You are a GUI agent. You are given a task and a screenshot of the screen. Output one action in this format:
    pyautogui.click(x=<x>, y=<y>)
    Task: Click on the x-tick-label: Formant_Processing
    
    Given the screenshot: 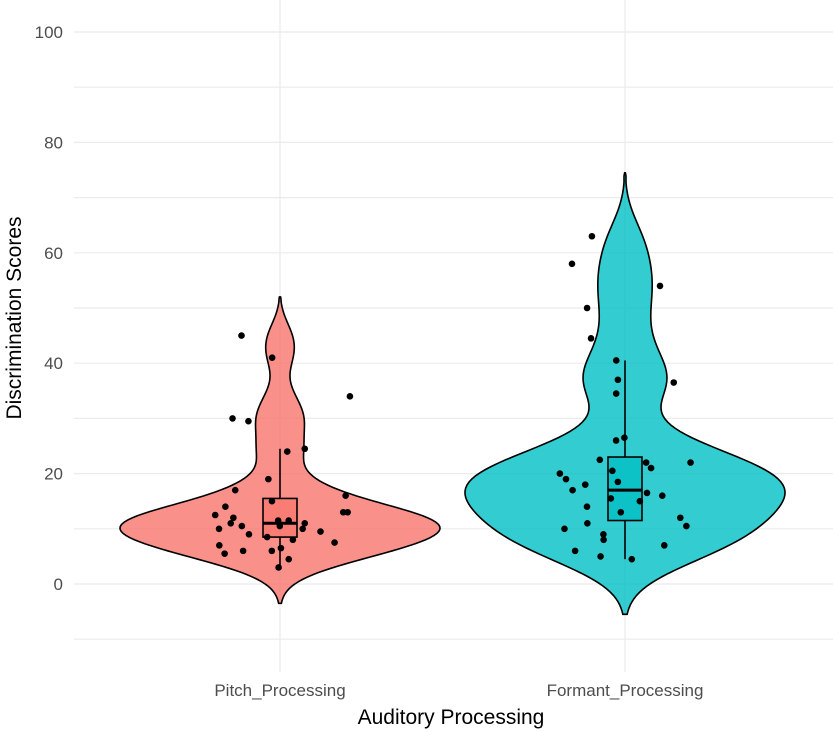 What is the action you would take?
    pyautogui.click(x=625, y=690)
    